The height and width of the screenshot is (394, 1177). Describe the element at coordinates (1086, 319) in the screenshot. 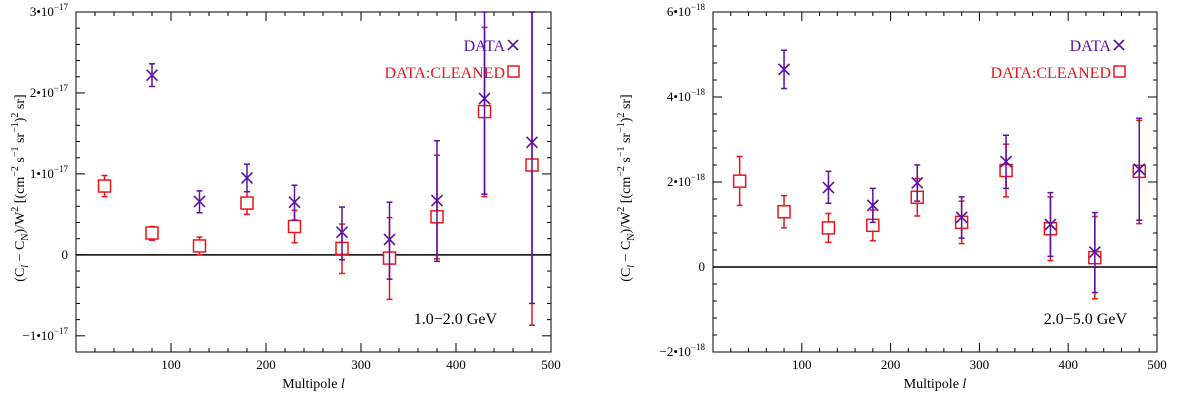

I see `energy-range-label: 2.0−5.0 GeV` at that location.